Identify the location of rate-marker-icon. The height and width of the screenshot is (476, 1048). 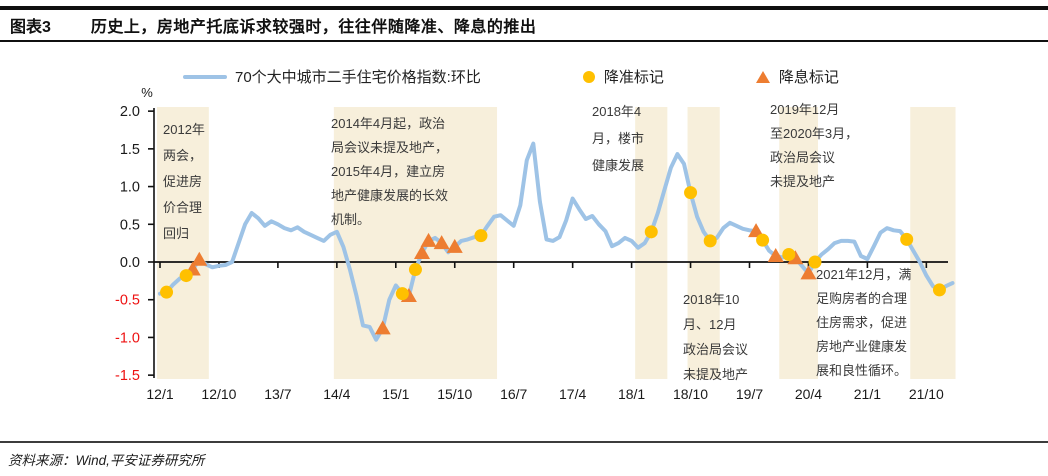
(762, 76).